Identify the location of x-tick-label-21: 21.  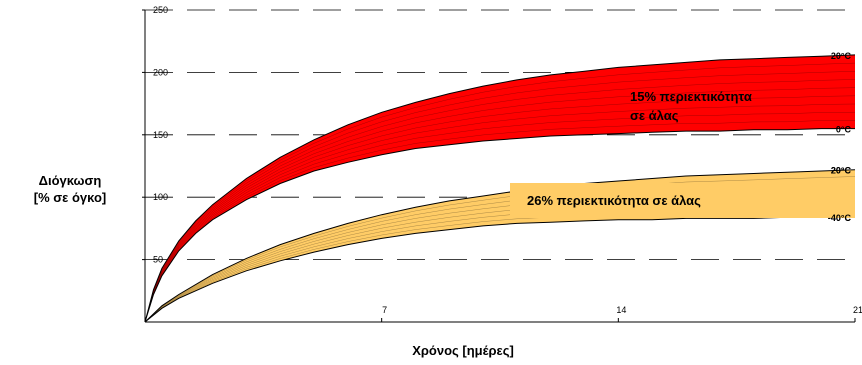
(857, 310).